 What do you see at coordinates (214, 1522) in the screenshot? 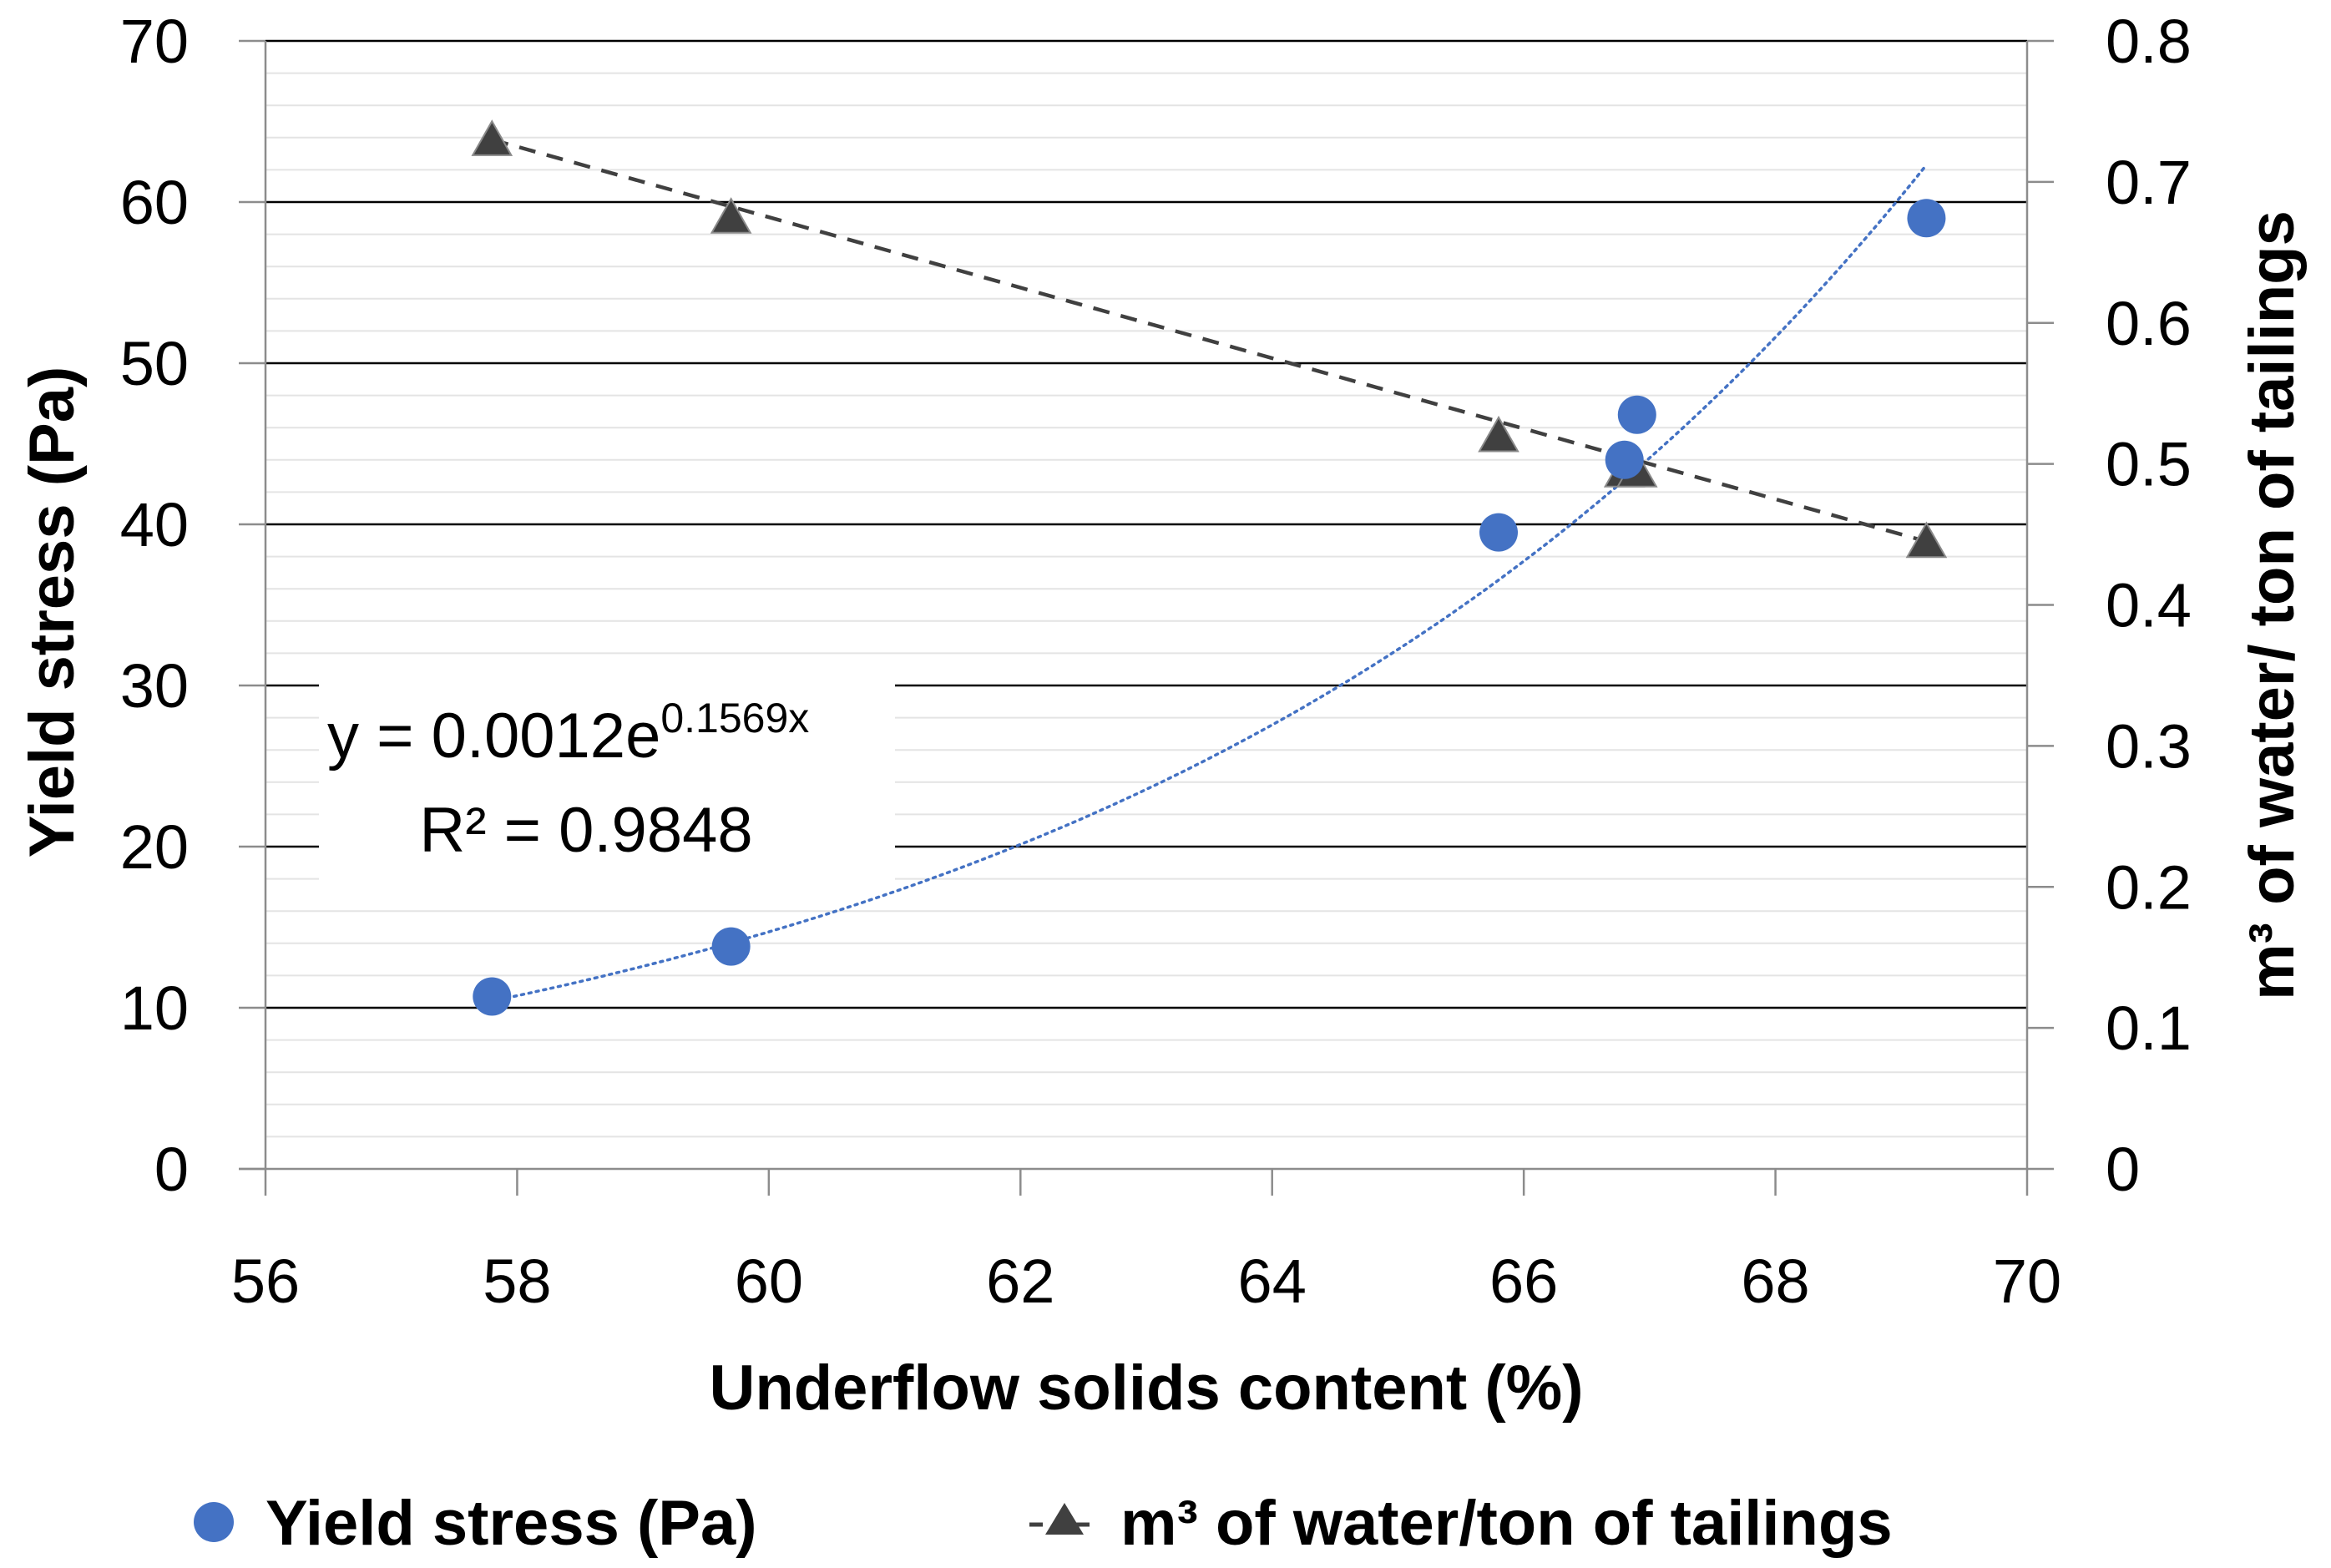
I see `legend-circle-marker` at bounding box center [214, 1522].